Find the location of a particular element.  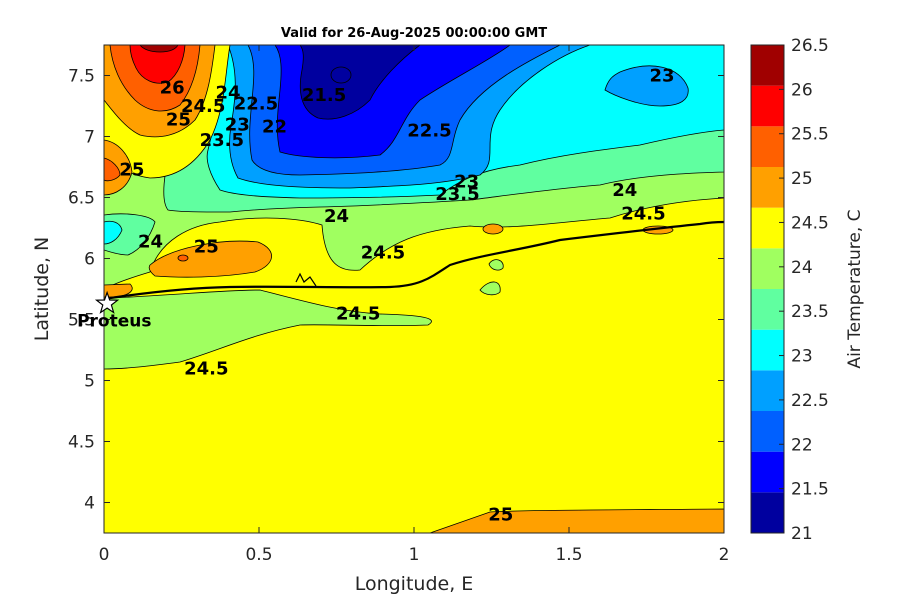

x-tick-label: 0.5 is located at coordinates (258, 555).